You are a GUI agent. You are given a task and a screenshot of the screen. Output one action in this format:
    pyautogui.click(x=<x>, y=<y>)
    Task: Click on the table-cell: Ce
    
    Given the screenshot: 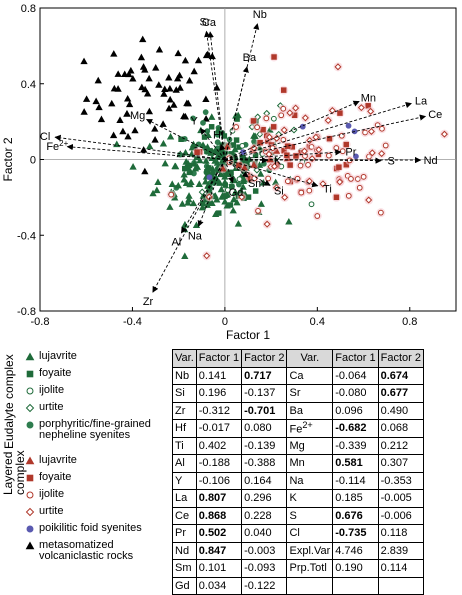 What is the action you would take?
    pyautogui.click(x=184, y=515)
    